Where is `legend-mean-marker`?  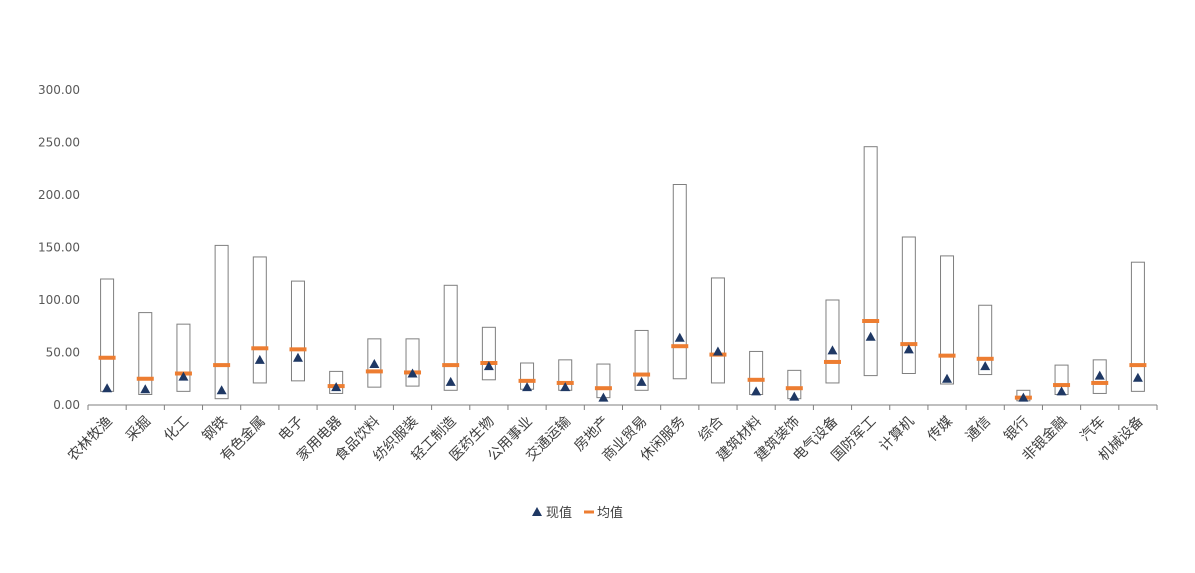
legend-mean-marker is located at coordinates (589, 512).